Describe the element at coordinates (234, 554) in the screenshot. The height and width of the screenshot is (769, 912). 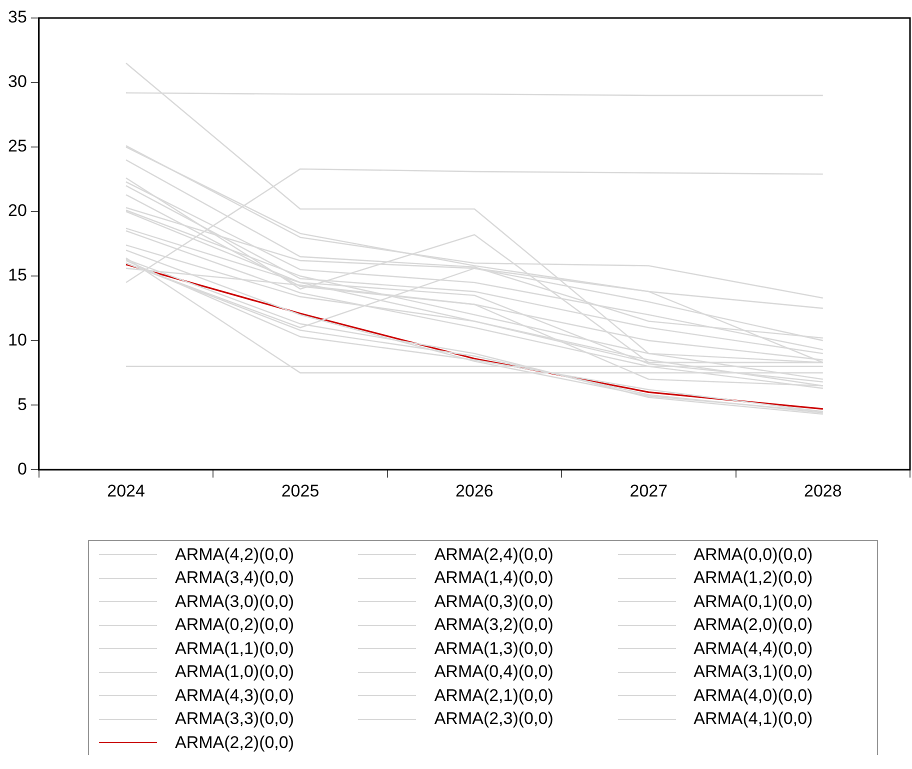
I see `legend-label: ARMA(4,2)(0,0)` at that location.